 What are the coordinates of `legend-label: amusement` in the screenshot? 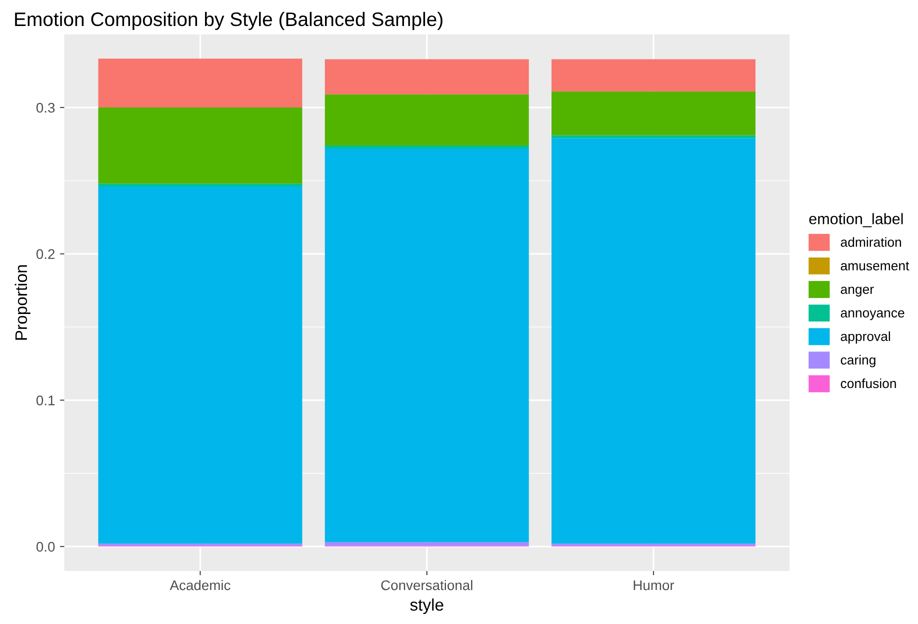 It's located at (875, 266).